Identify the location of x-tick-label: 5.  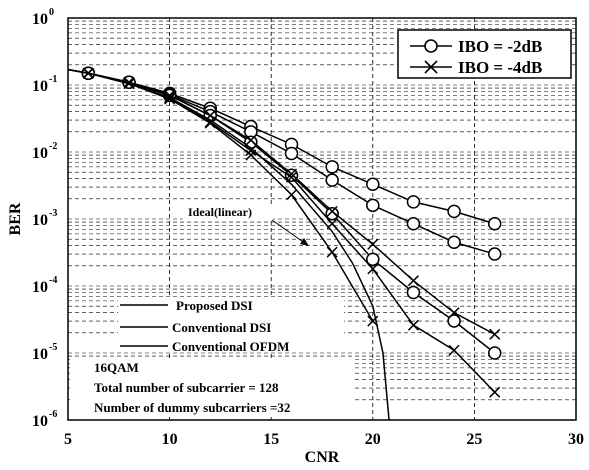
(68, 439).